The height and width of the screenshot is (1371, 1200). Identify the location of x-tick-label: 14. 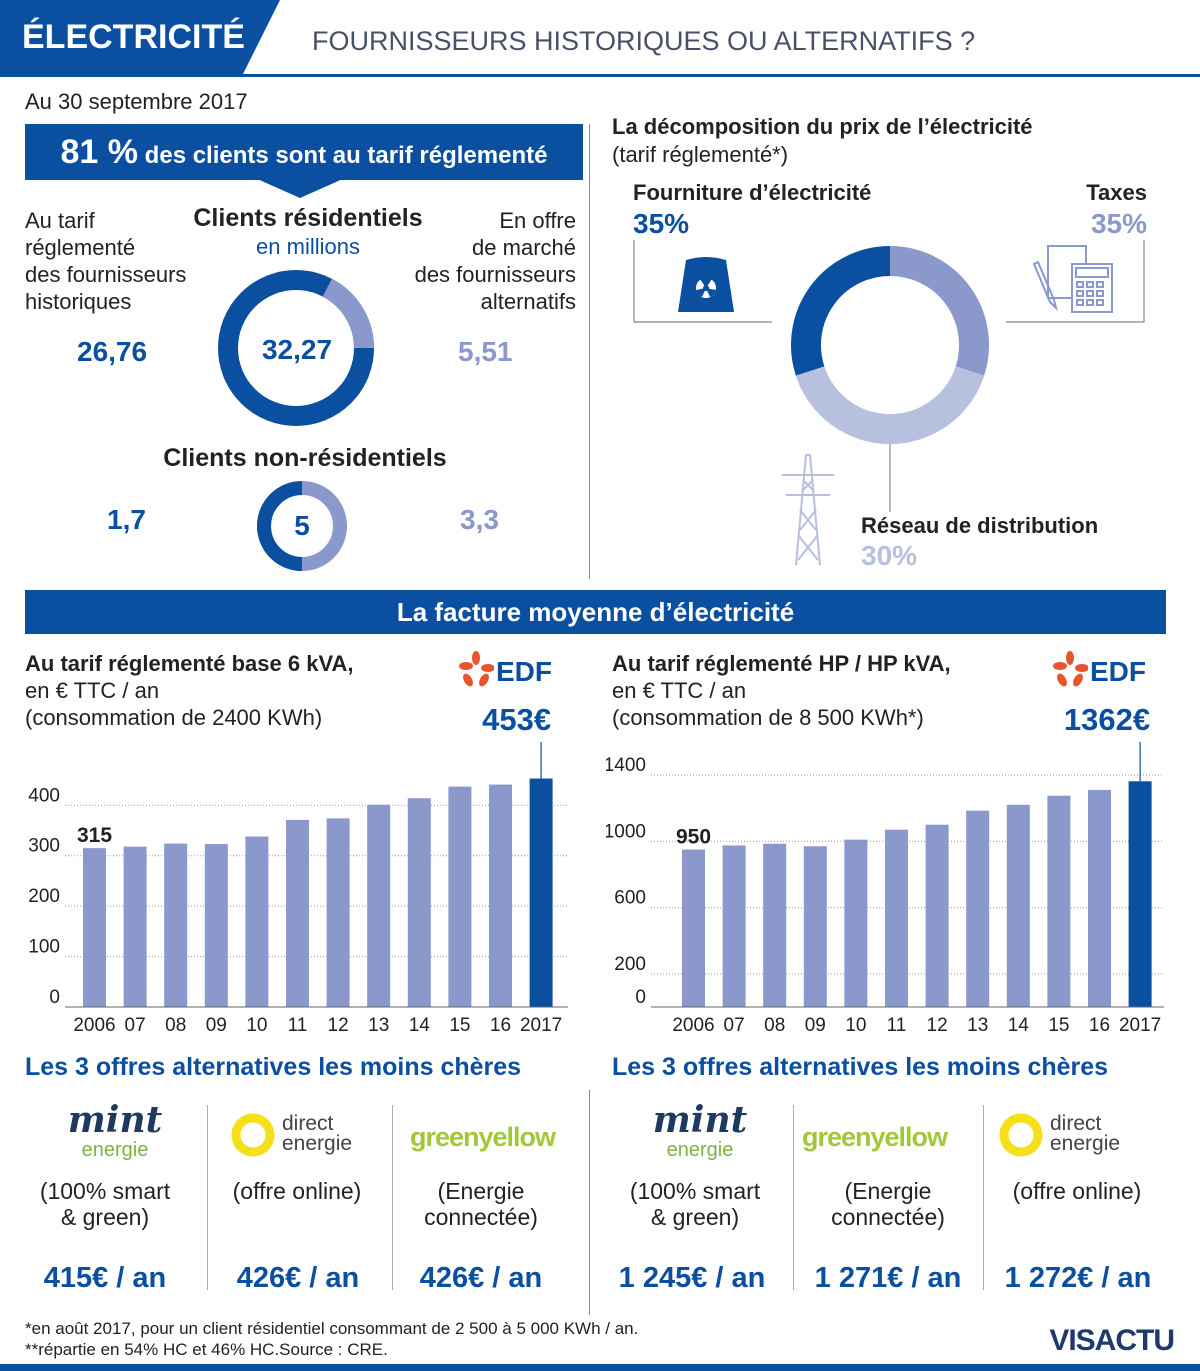
(420, 1025).